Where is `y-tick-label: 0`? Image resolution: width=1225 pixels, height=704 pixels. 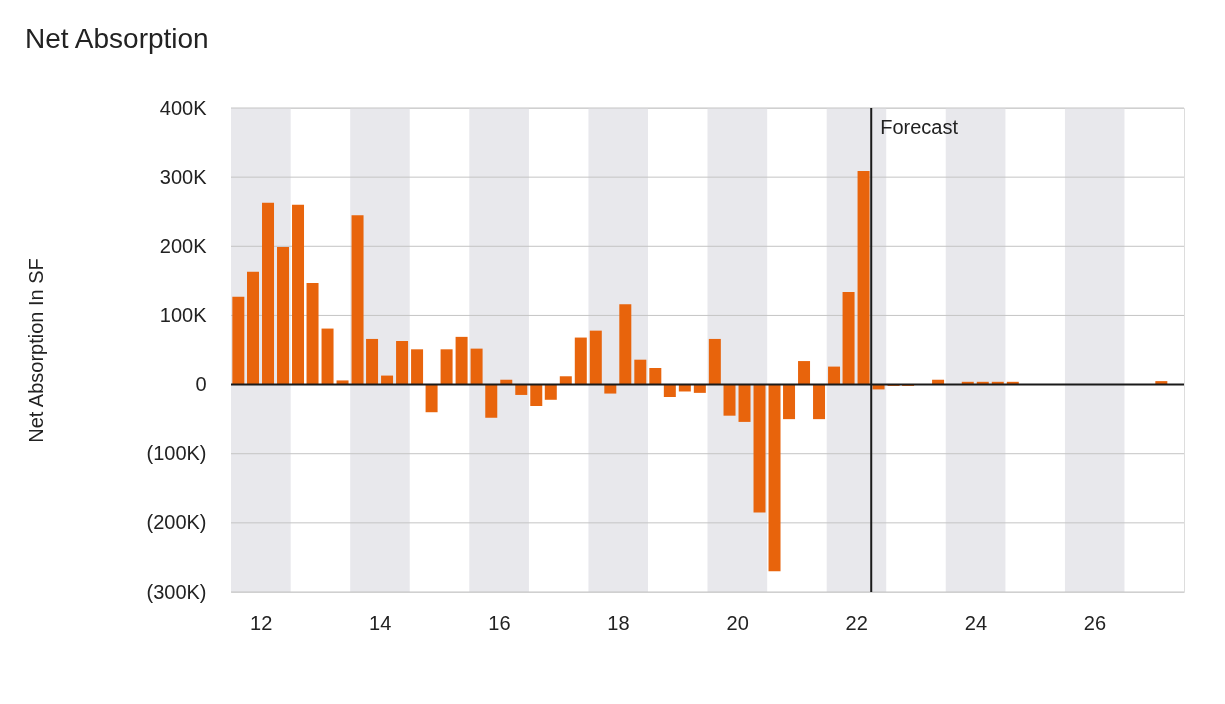
y-tick-label: 0 is located at coordinates (201, 384).